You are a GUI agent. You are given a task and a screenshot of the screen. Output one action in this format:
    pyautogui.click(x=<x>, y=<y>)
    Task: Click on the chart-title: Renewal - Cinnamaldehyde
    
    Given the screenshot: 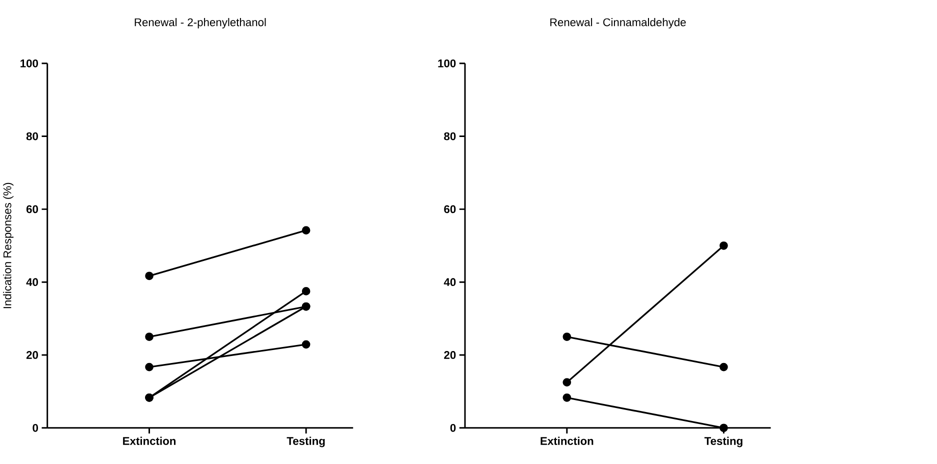 What is the action you would take?
    pyautogui.click(x=618, y=23)
    